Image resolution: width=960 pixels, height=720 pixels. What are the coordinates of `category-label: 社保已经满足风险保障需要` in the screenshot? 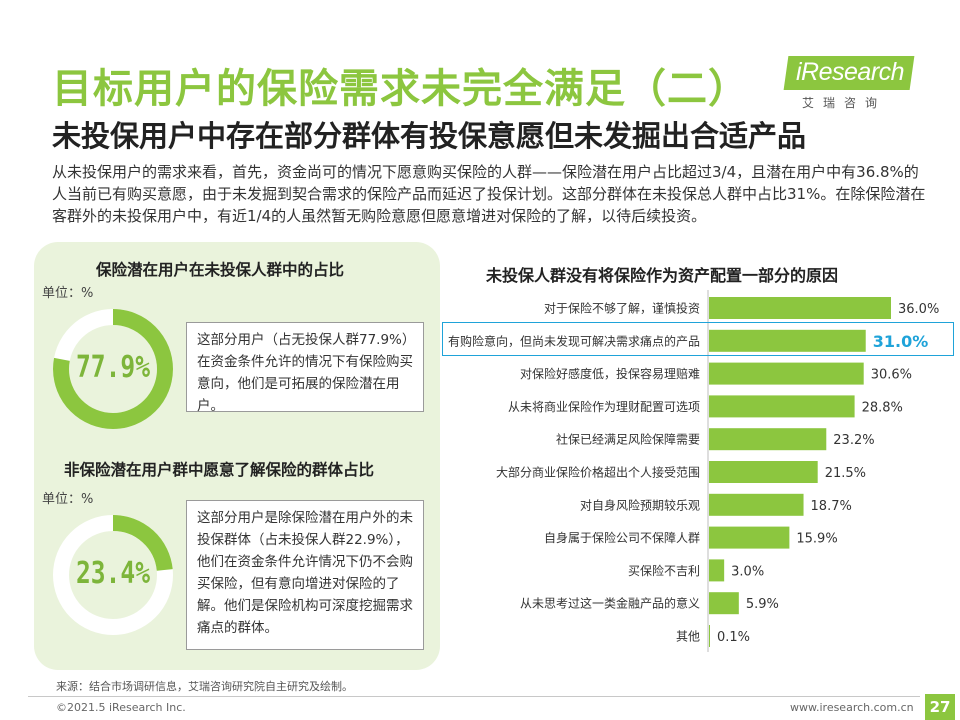 It's located at (628, 439).